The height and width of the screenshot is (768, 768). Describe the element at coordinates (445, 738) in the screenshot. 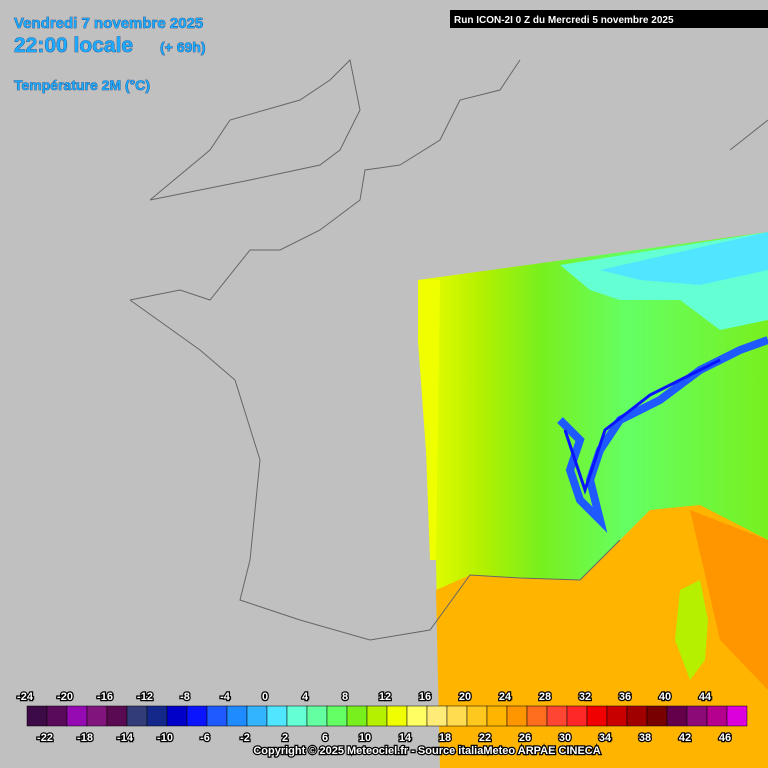

I see `legend-label: 18` at that location.